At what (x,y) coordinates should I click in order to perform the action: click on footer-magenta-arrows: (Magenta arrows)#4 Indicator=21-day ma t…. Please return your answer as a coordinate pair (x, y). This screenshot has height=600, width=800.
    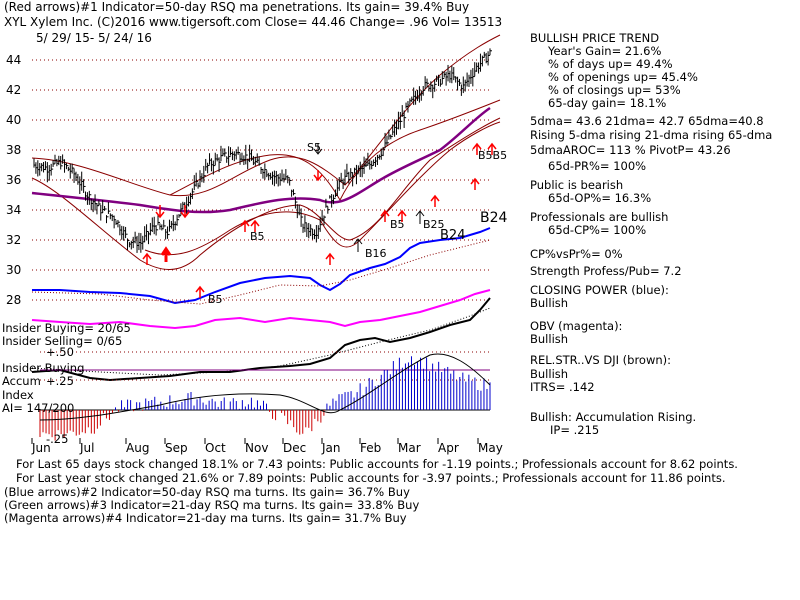
    Looking at the image, I should click on (205, 518).